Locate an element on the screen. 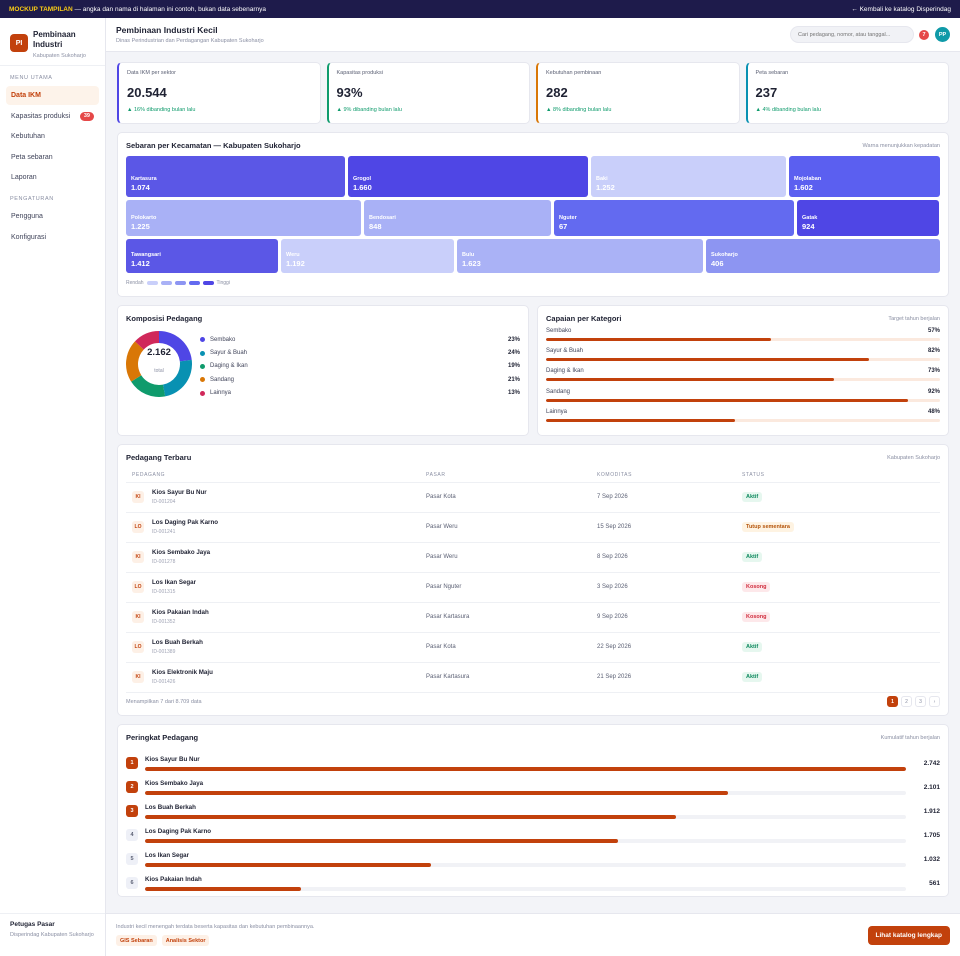 The height and width of the screenshot is (956, 960). sidebar-item-label: Laporan is located at coordinates (24, 177).